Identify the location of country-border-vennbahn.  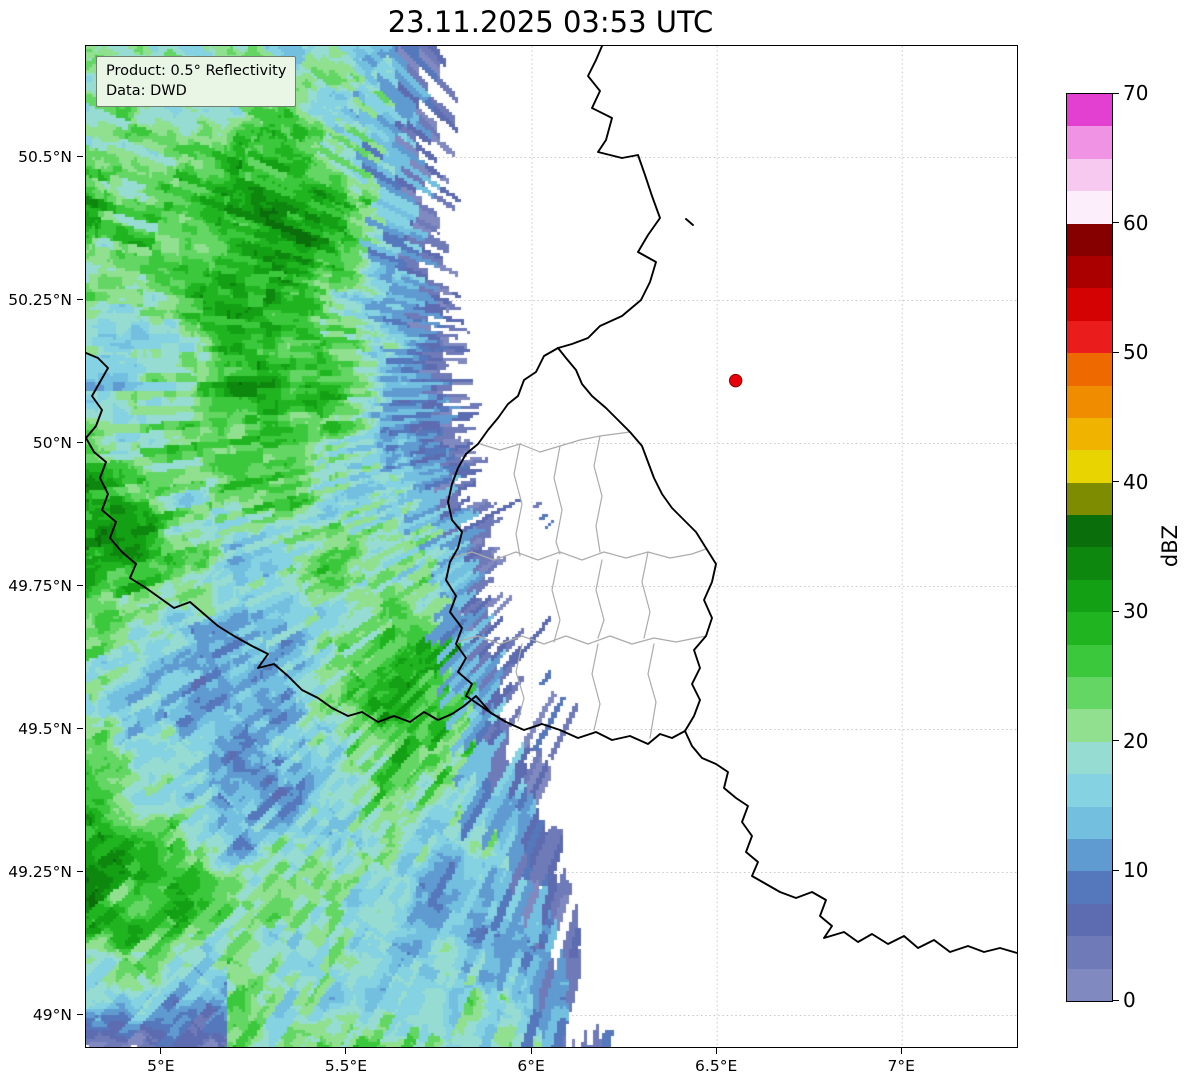
(689, 222).